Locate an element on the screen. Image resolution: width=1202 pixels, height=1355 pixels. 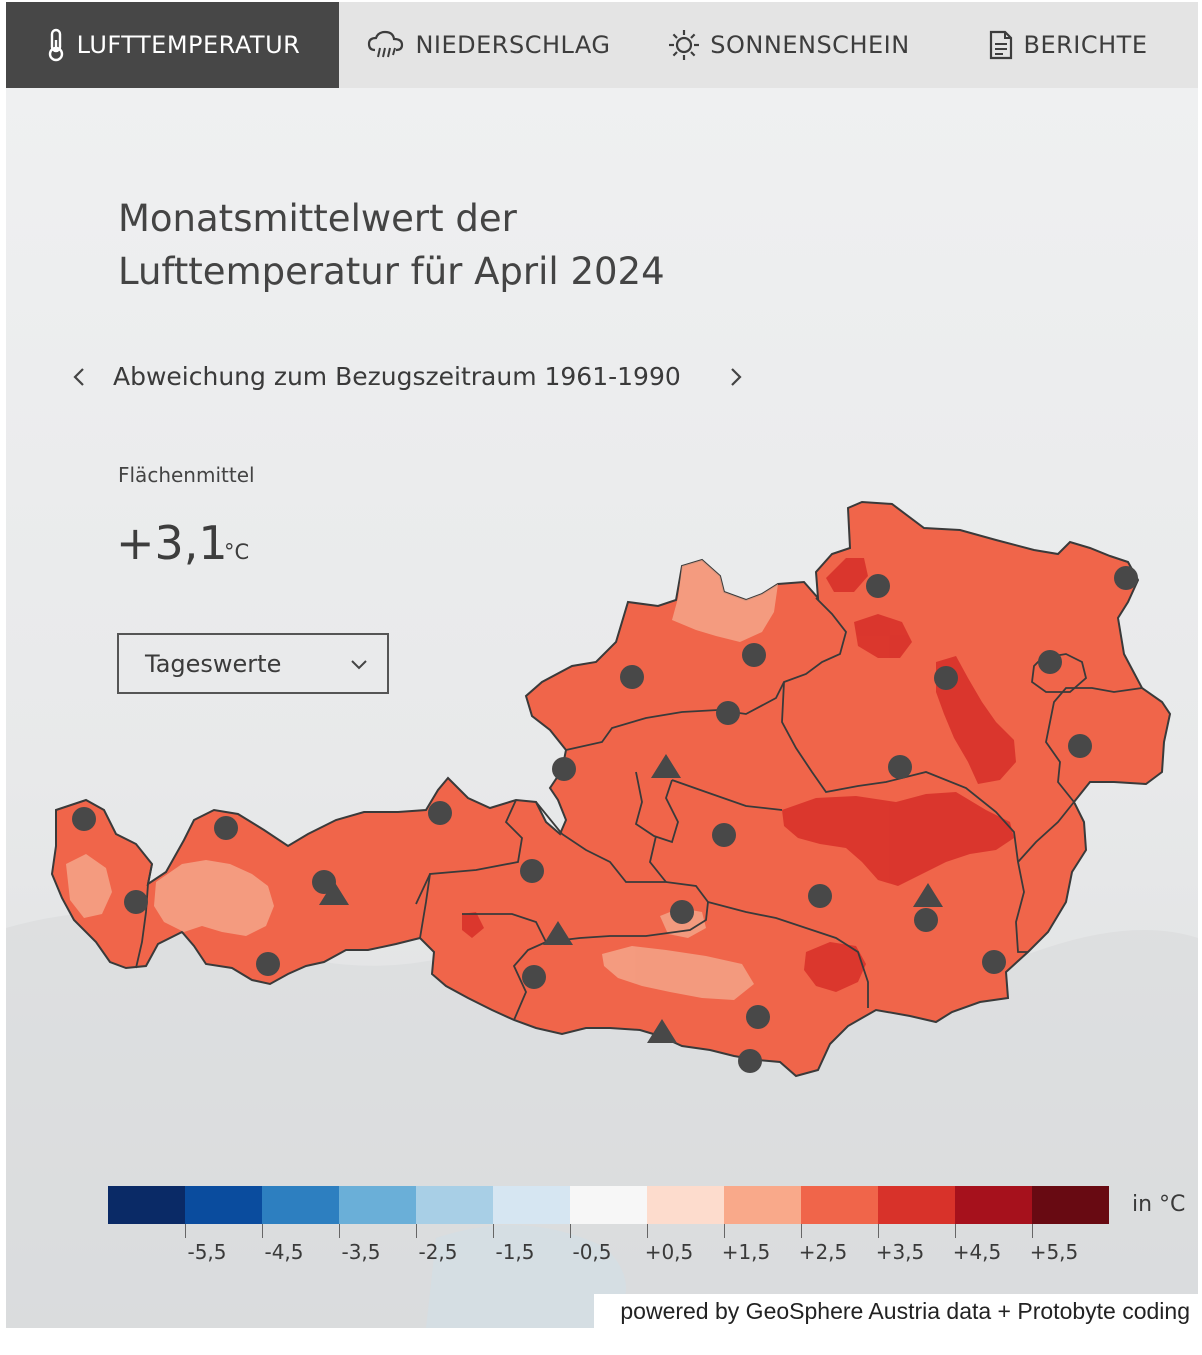
legend-unit: in °C is located at coordinates (1159, 1204).